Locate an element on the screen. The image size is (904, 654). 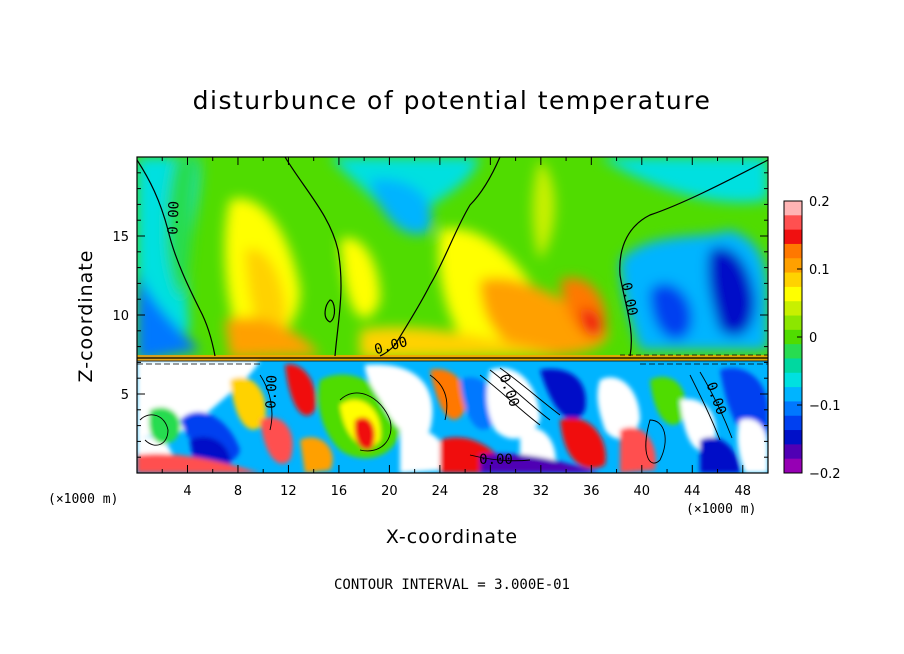
y-tick-label: 15 is located at coordinates (120, 237).